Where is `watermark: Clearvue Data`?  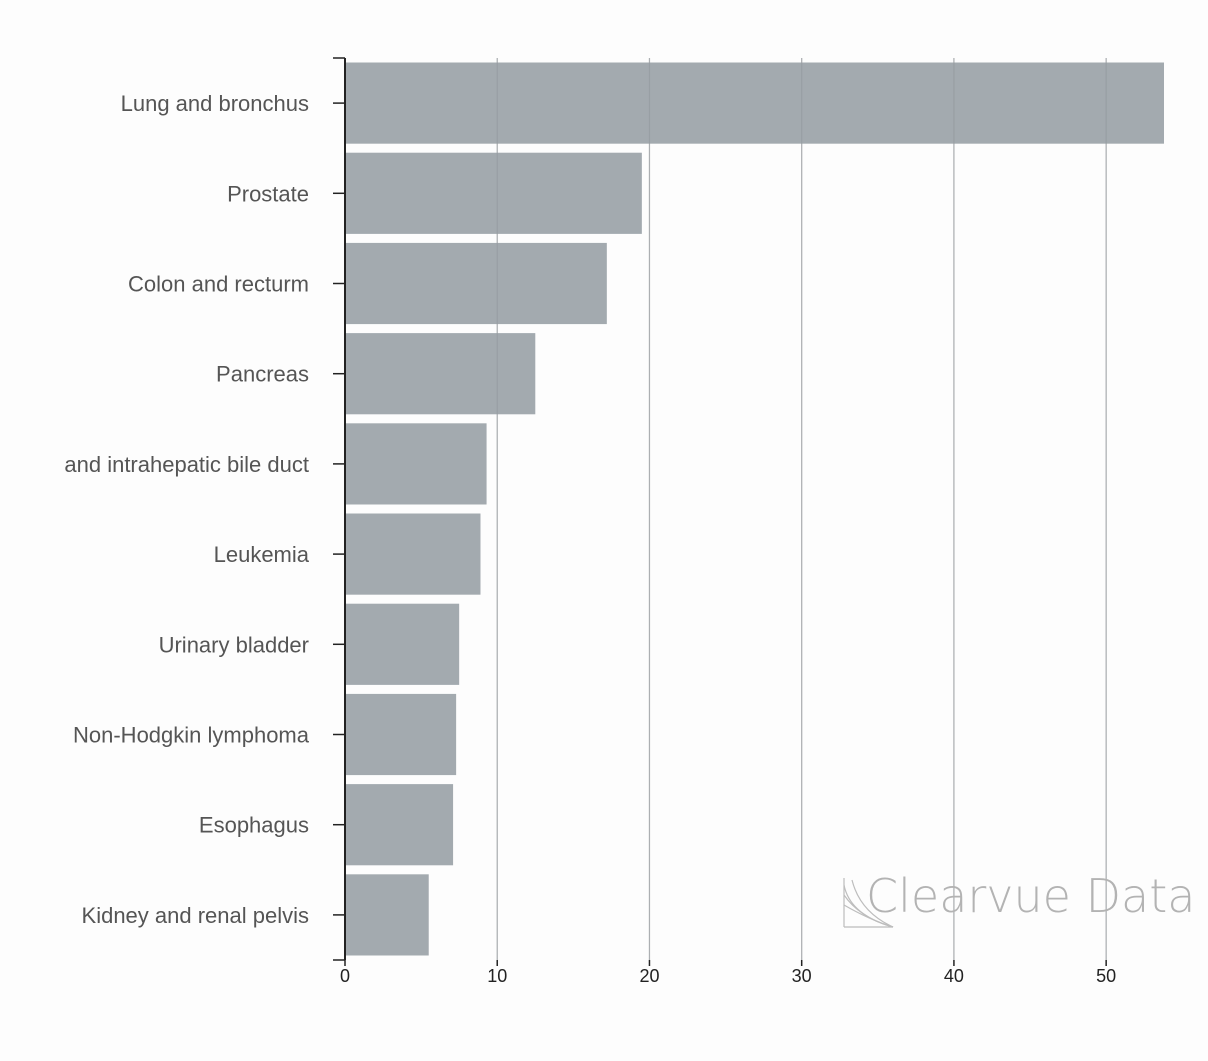 watermark: Clearvue Data is located at coordinates (1019, 898).